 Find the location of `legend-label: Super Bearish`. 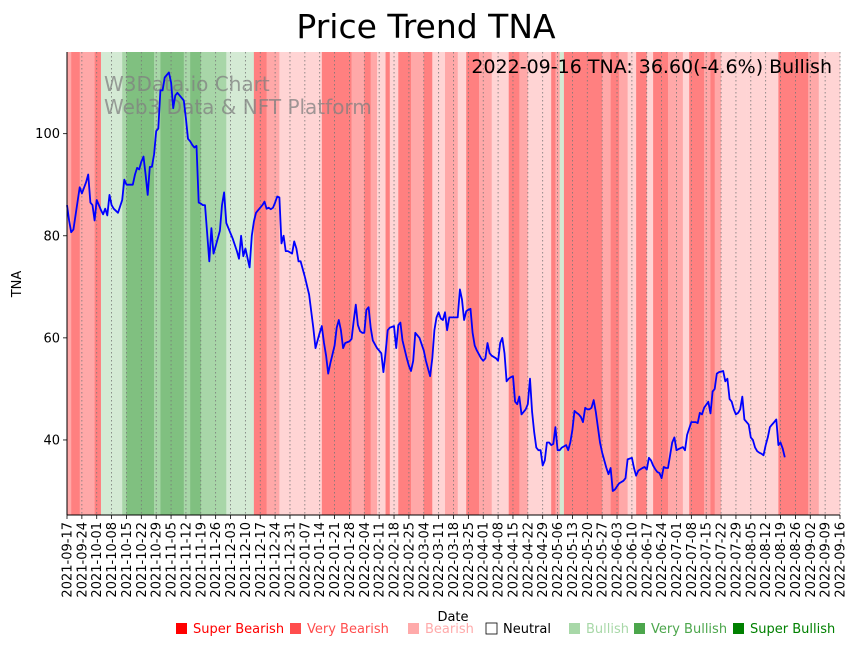

legend-label: Super Bearish is located at coordinates (238, 629).